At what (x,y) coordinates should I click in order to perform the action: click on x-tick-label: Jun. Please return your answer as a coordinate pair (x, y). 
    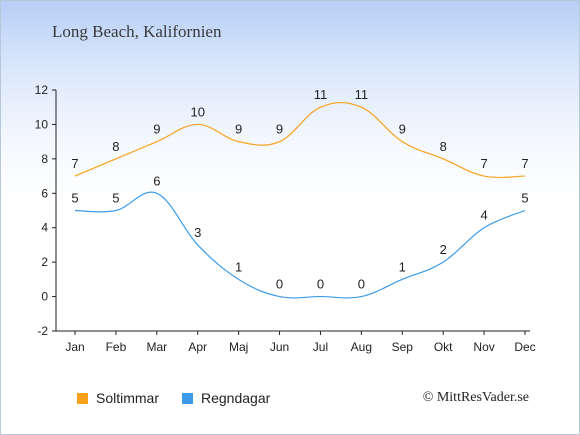
    Looking at the image, I should click on (279, 347).